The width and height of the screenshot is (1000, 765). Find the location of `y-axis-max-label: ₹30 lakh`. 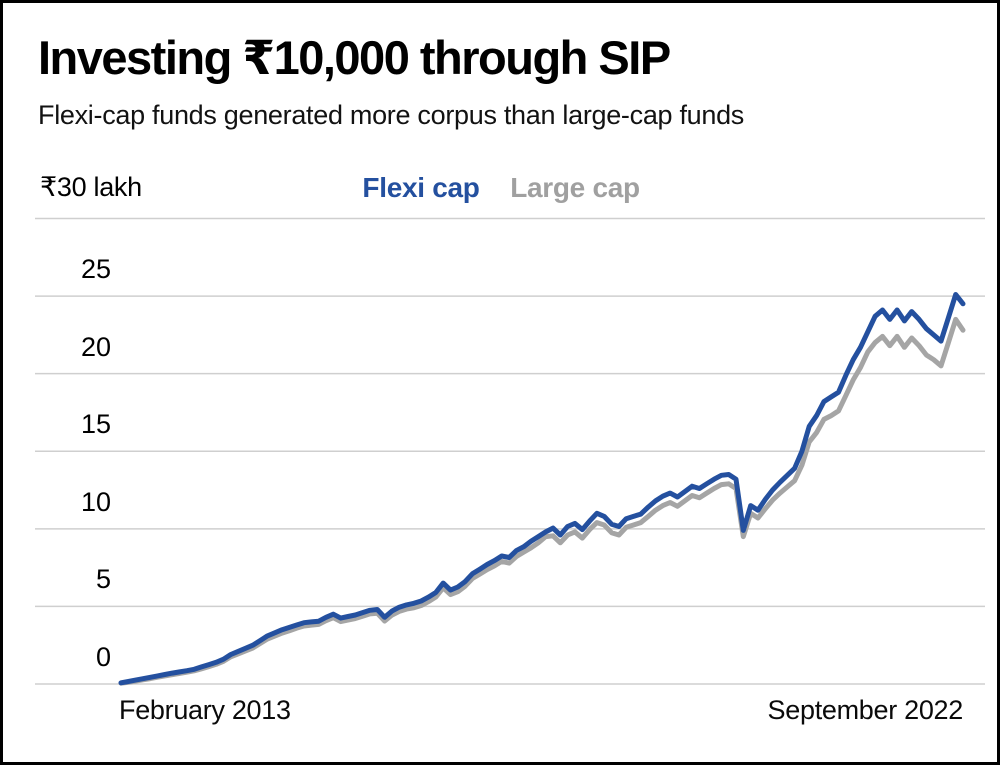

y-axis-max-label: ₹30 lakh is located at coordinates (91, 187).